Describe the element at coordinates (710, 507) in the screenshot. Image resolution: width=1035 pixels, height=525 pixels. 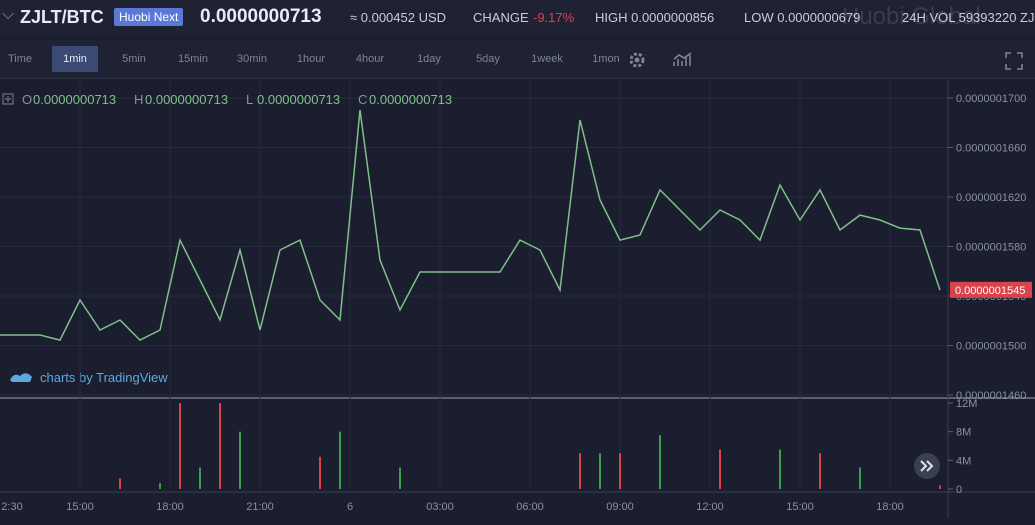
I see `x-tick-label: 12:00` at that location.